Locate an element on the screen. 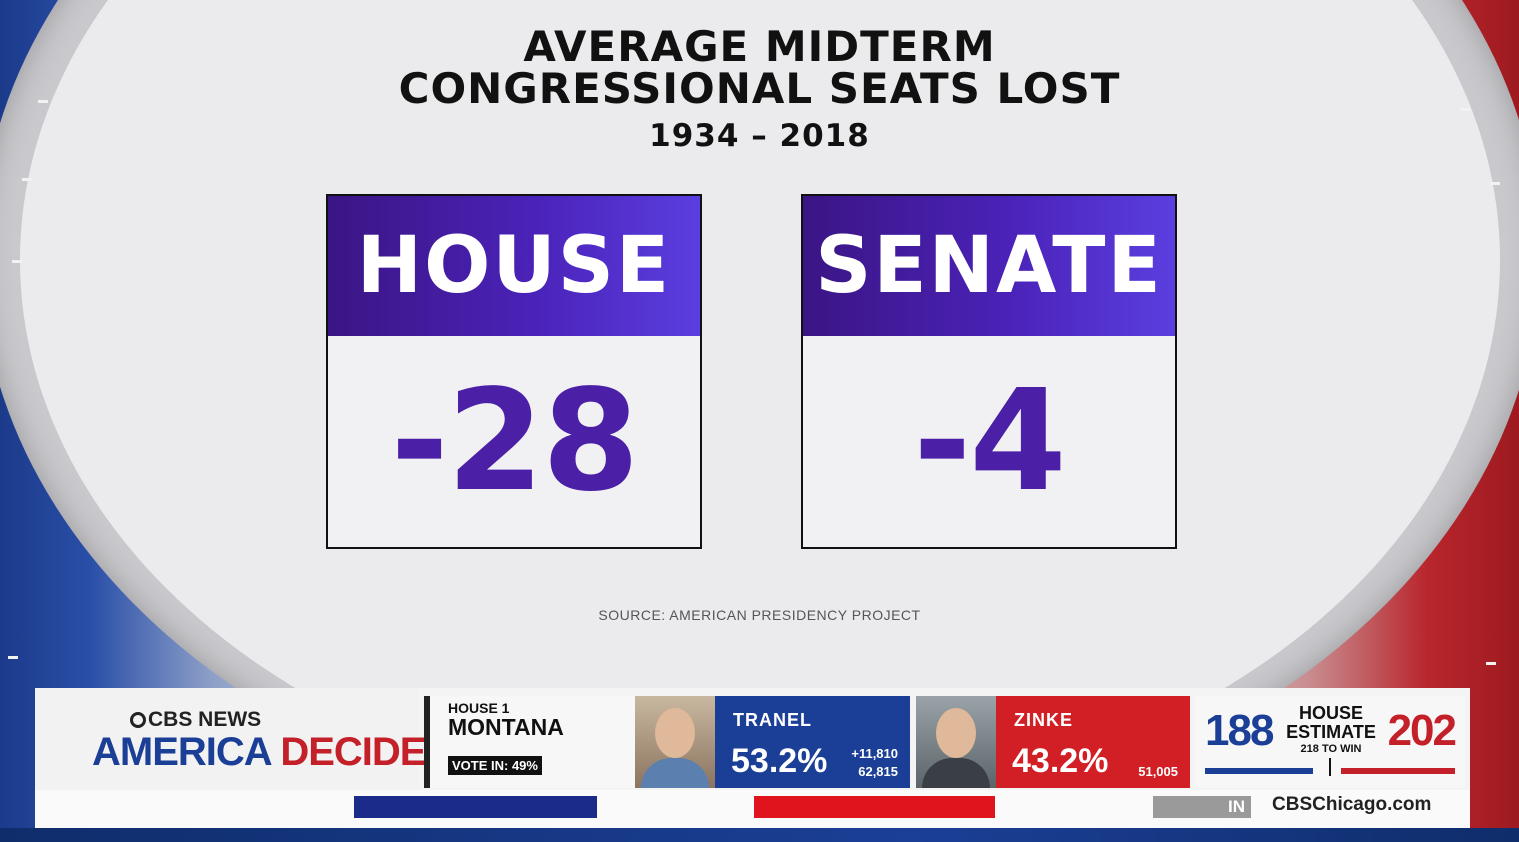 This screenshot has width=1519, height=842. senate-card-value: -4 is located at coordinates (990, 441).